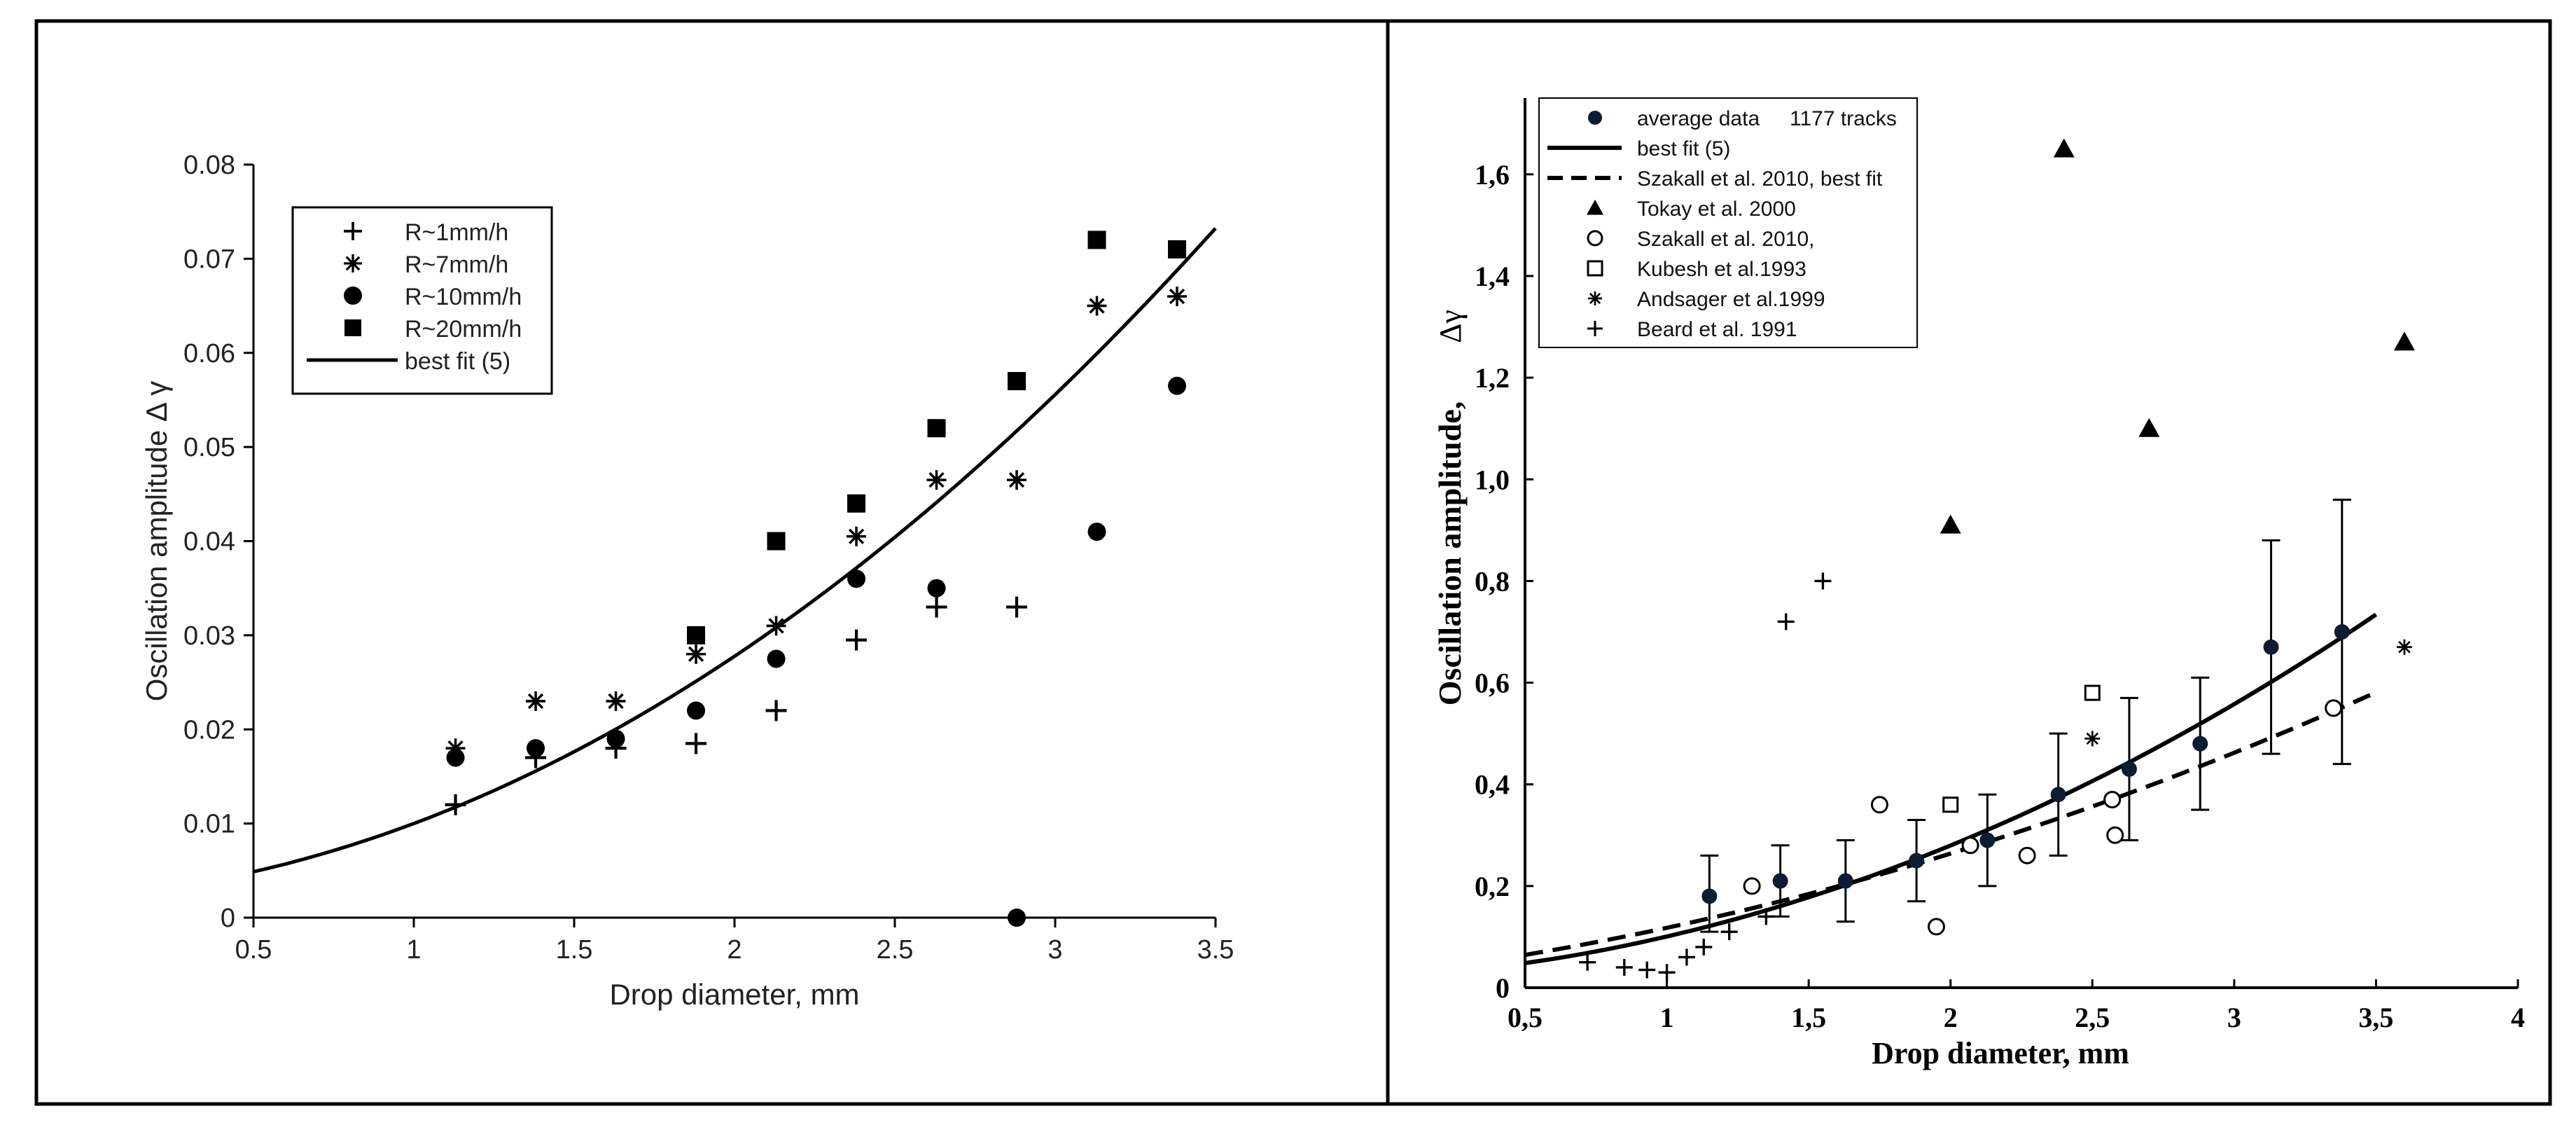 This screenshot has height=1125, width=2576. What do you see at coordinates (1595, 118) in the screenshot?
I see `right-legend-marker-dot` at bounding box center [1595, 118].